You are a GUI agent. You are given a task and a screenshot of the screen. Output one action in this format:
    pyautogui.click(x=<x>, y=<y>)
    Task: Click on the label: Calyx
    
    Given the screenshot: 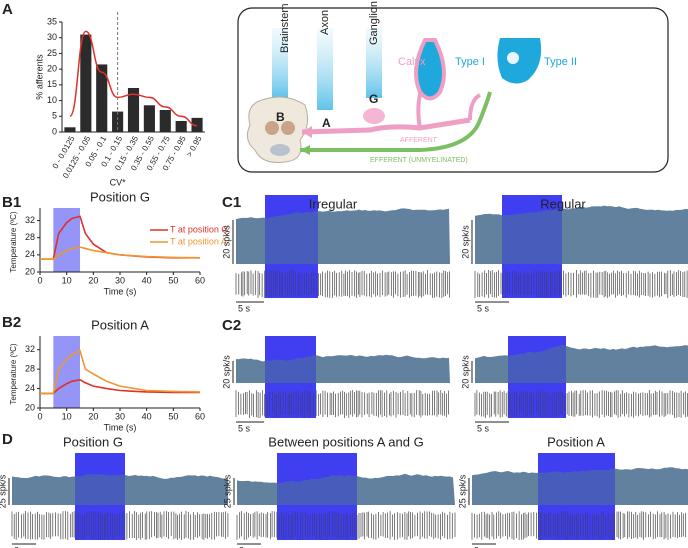 What is the action you would take?
    pyautogui.click(x=412, y=62)
    